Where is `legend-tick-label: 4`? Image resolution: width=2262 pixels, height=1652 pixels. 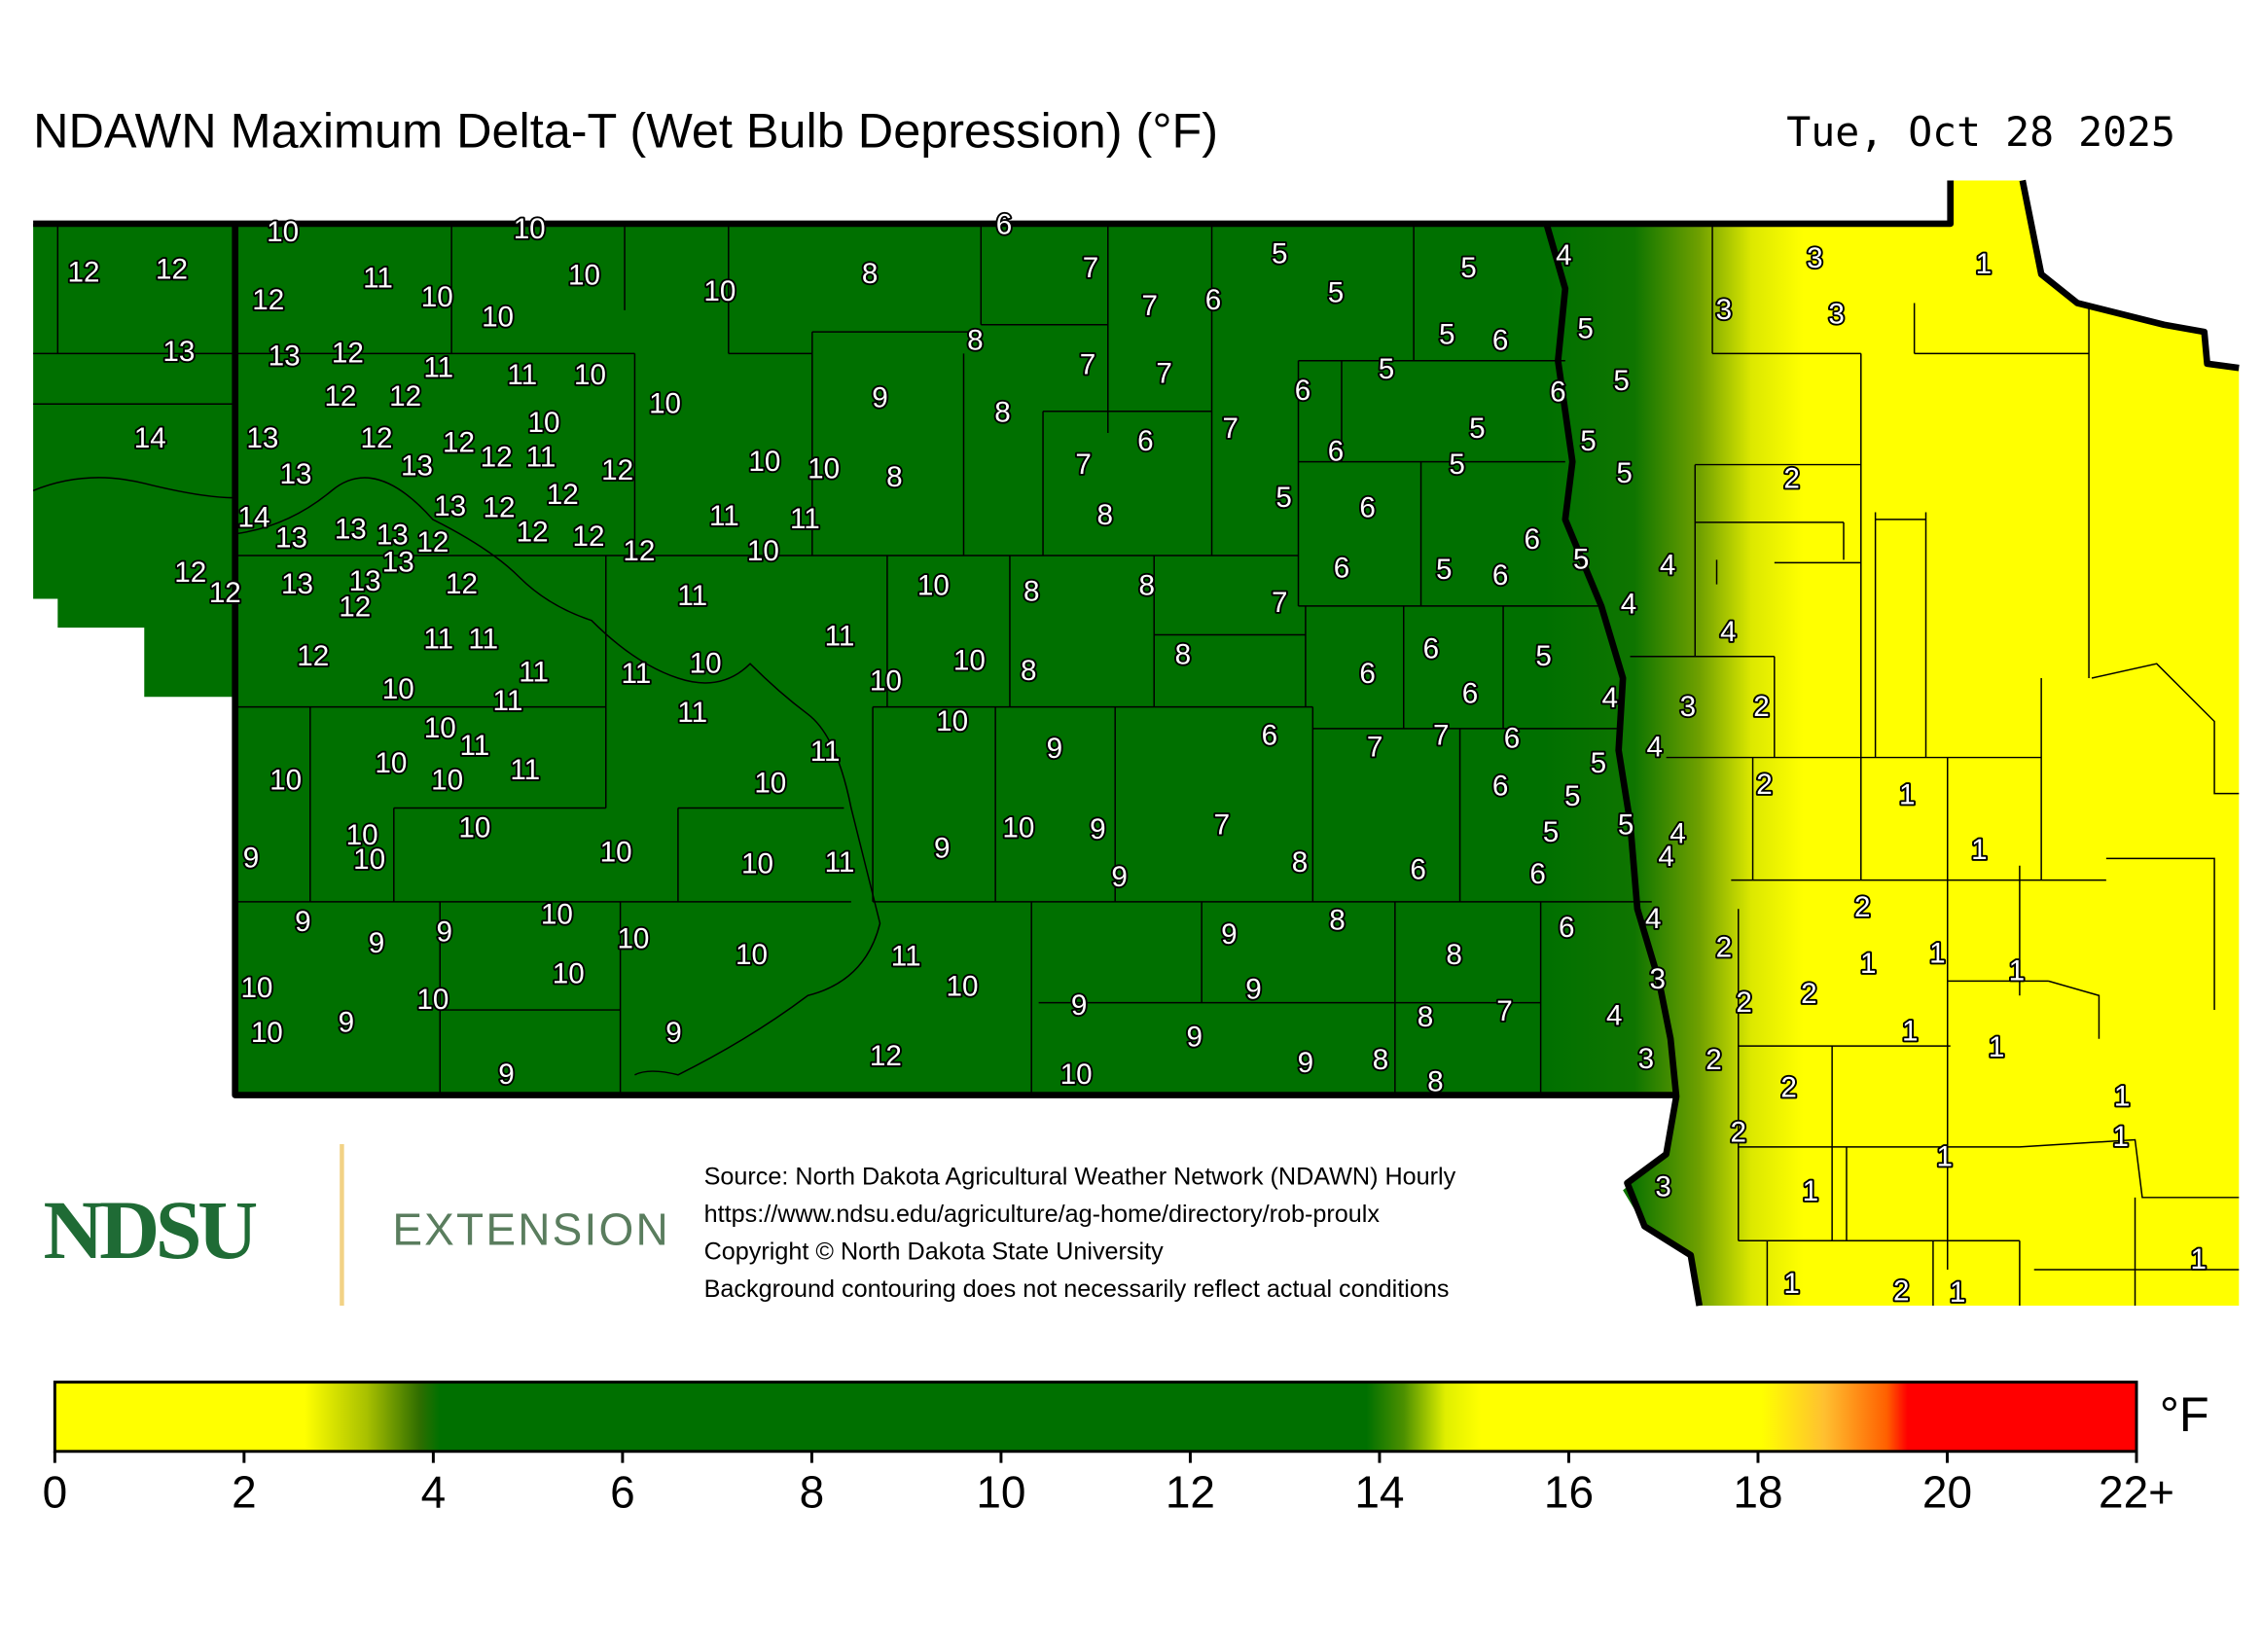
legend-tick-label: 4 is located at coordinates (434, 1492).